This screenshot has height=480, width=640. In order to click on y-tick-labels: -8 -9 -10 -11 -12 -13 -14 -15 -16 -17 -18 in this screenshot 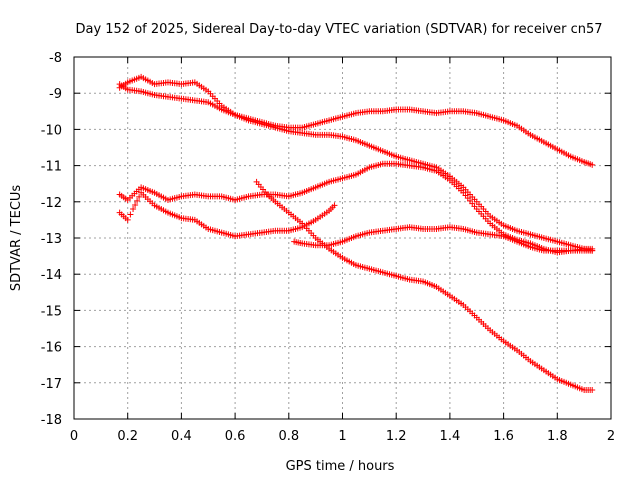, I will do `click(51, 239)`.